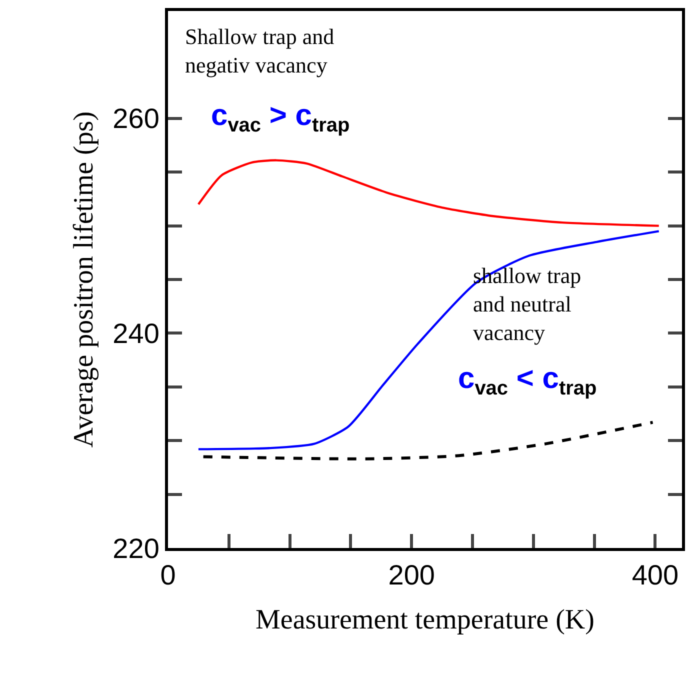 The width and height of the screenshot is (693, 677). I want to click on annotation: c$_{vac}$ < c$_{trap}$, so click(527, 381).